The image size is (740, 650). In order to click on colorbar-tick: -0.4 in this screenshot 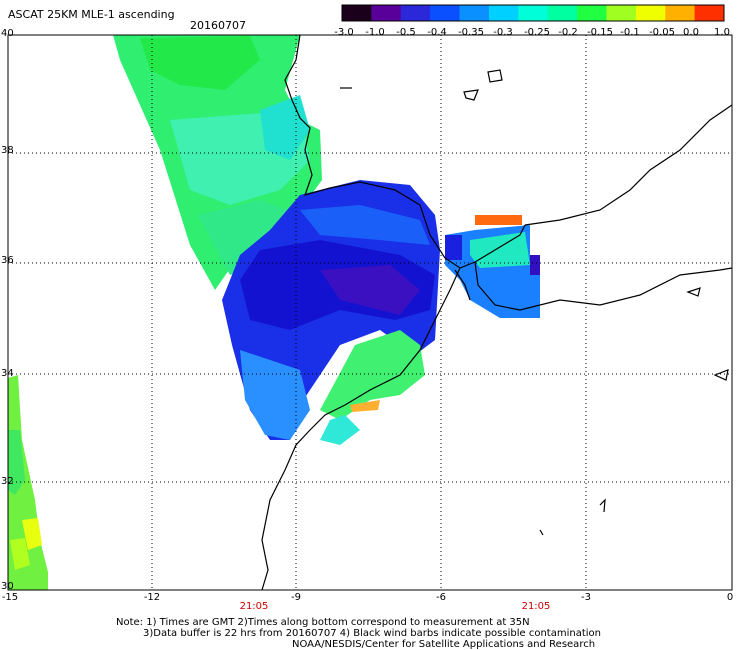, I will do `click(437, 32)`.